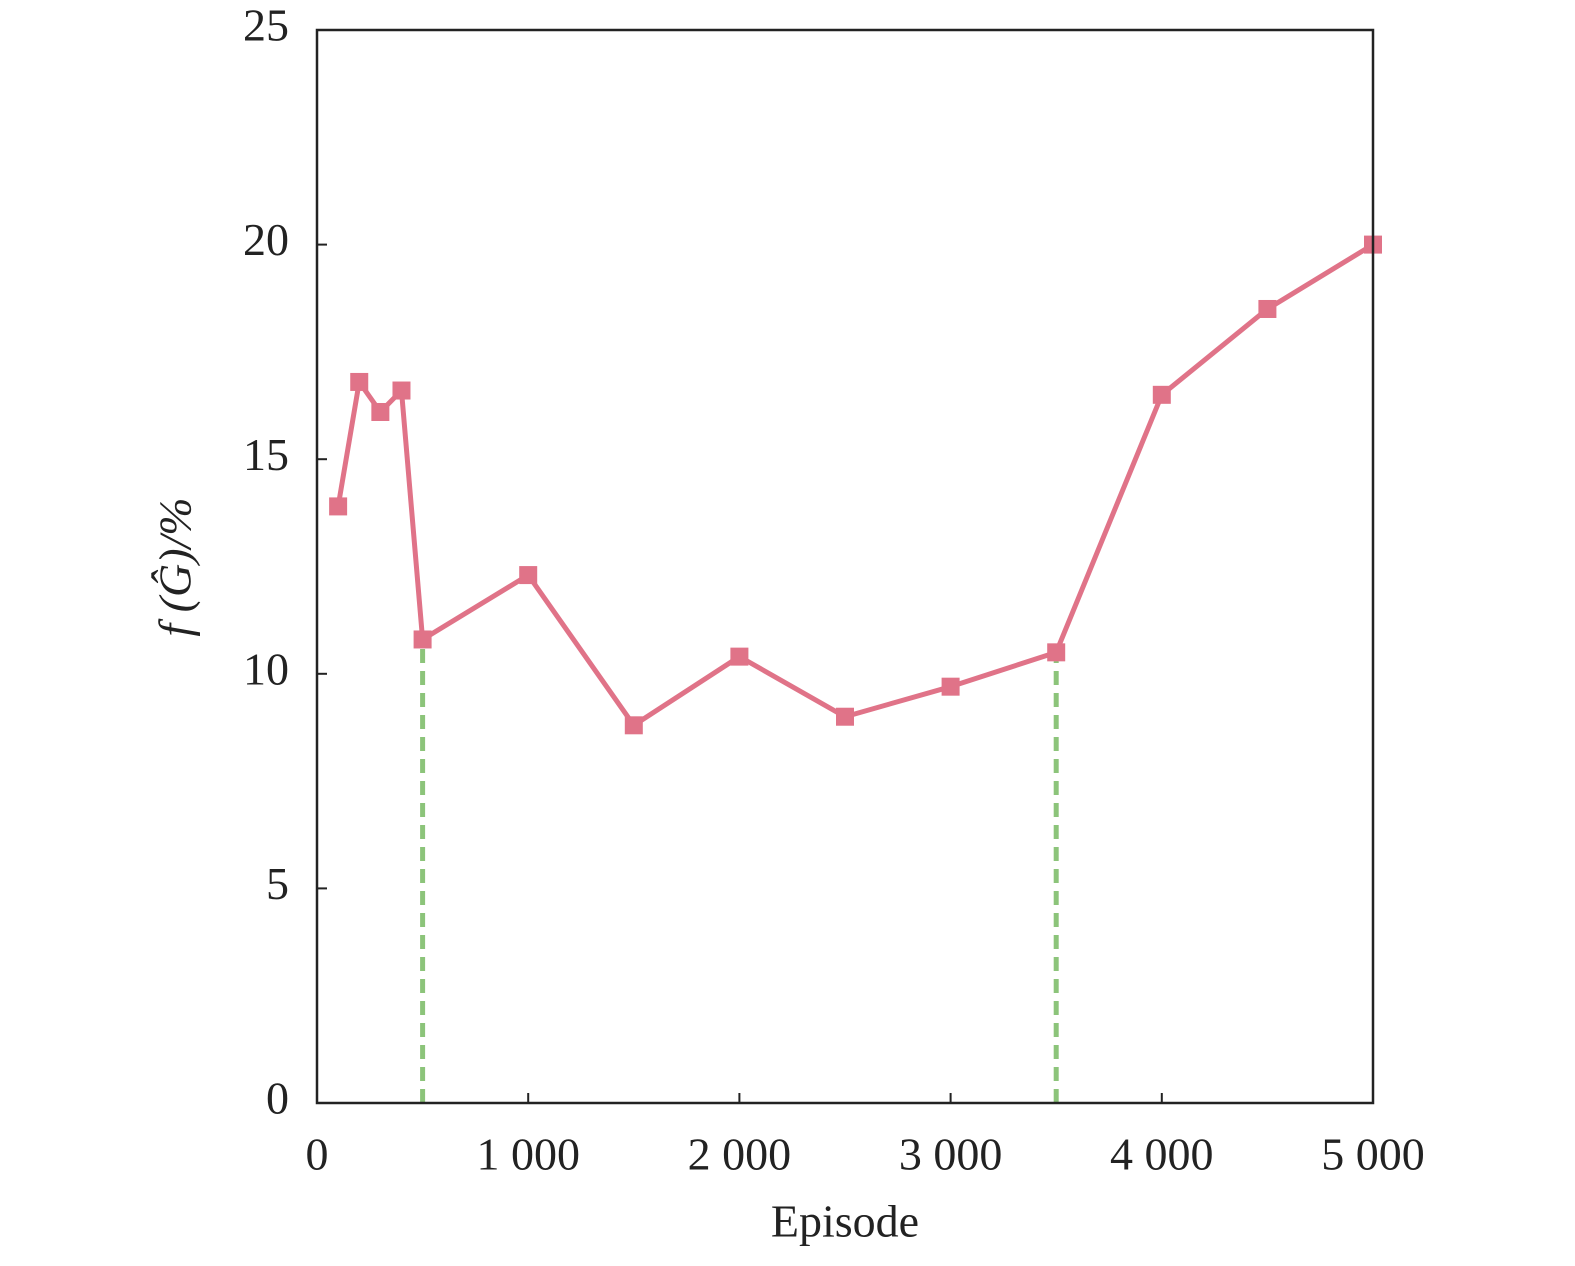 Image resolution: width=1575 pixels, height=1266 pixels. What do you see at coordinates (528, 1154) in the screenshot?
I see `x-tick-label: 1 000` at bounding box center [528, 1154].